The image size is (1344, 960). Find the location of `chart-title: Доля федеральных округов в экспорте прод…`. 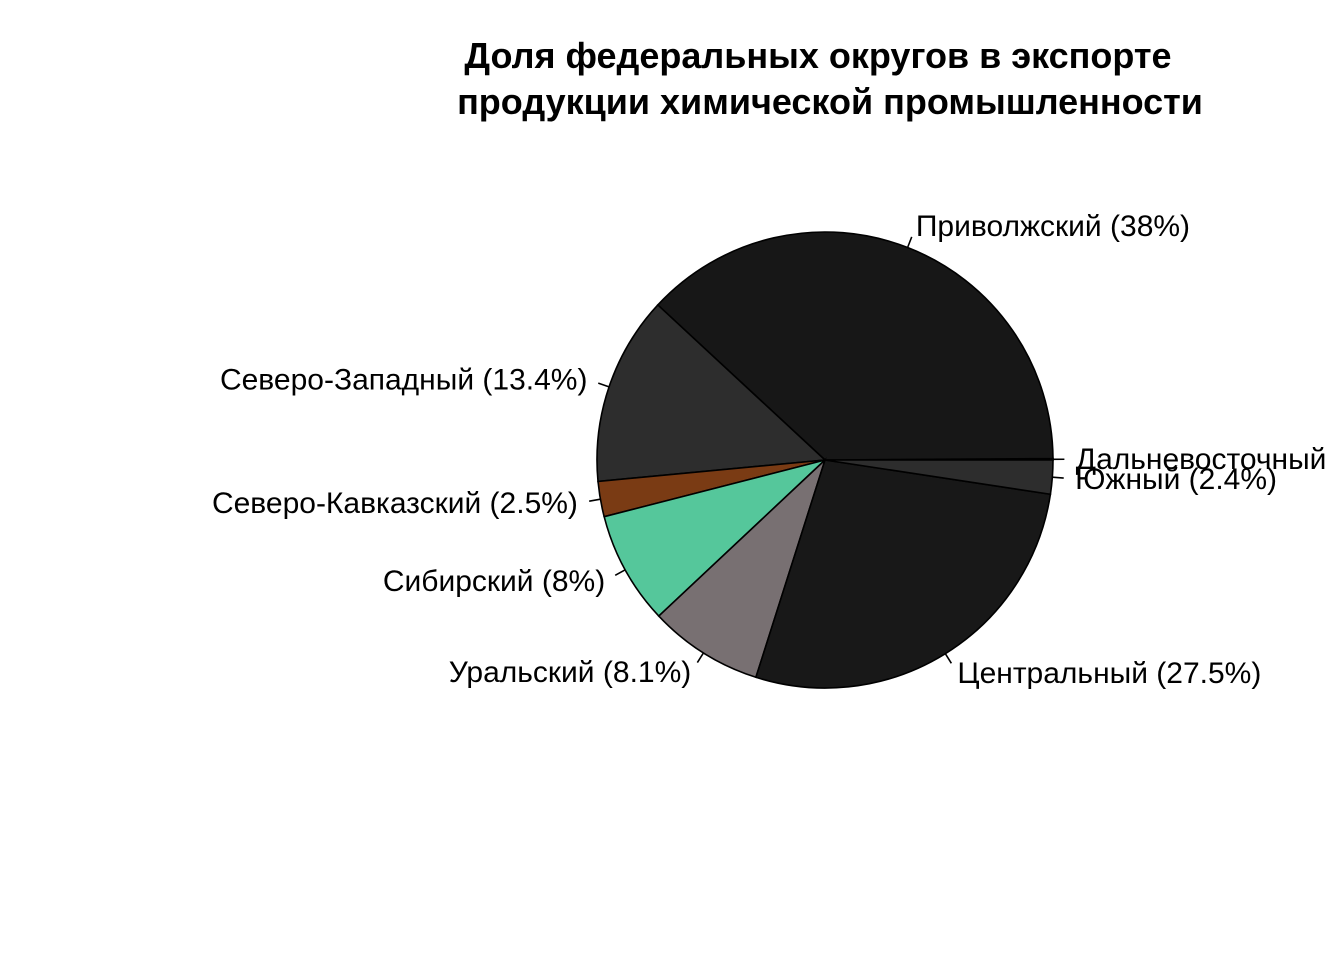

chart-title: Доля федеральных округов в экспорте прод… is located at coordinates (830, 78).